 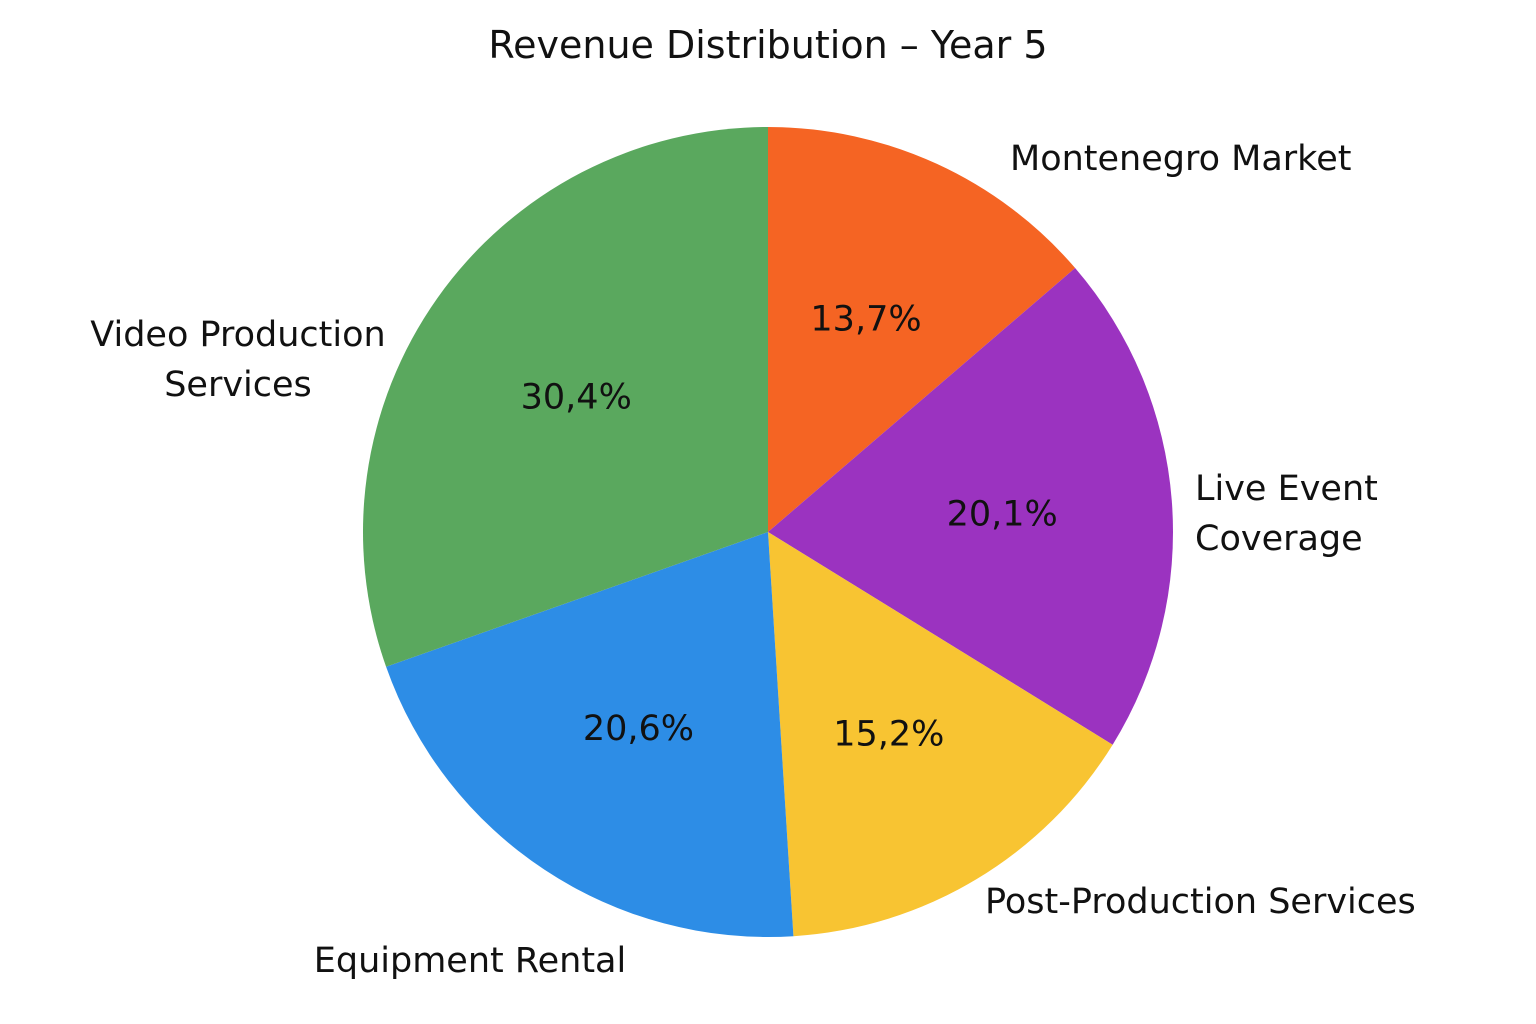 I want to click on slice-category-label: Video Production Services, so click(x=237, y=360).